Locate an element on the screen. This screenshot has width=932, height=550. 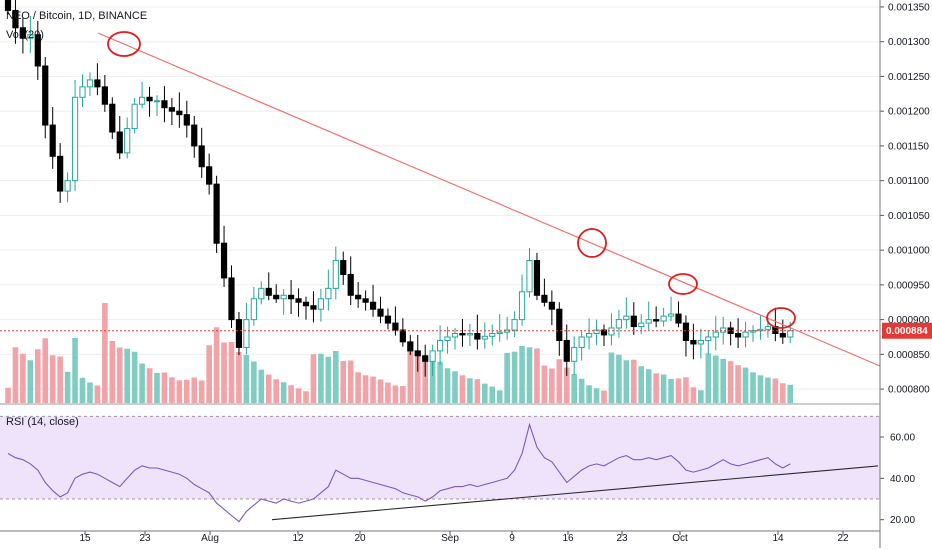
symbol-legend: NEO / Bitcoin, 1D, BINANCE is located at coordinates (77, 16).